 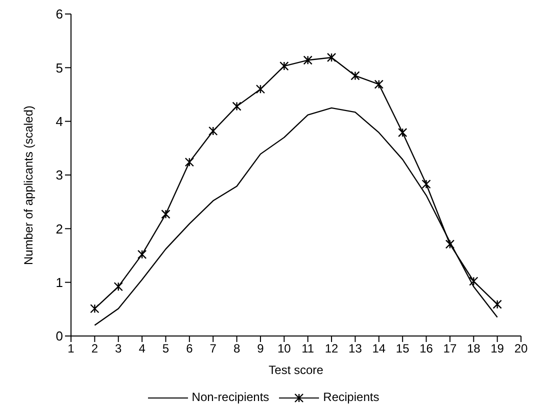 What do you see at coordinates (59, 14) in the screenshot?
I see `y-tick-label: 6` at bounding box center [59, 14].